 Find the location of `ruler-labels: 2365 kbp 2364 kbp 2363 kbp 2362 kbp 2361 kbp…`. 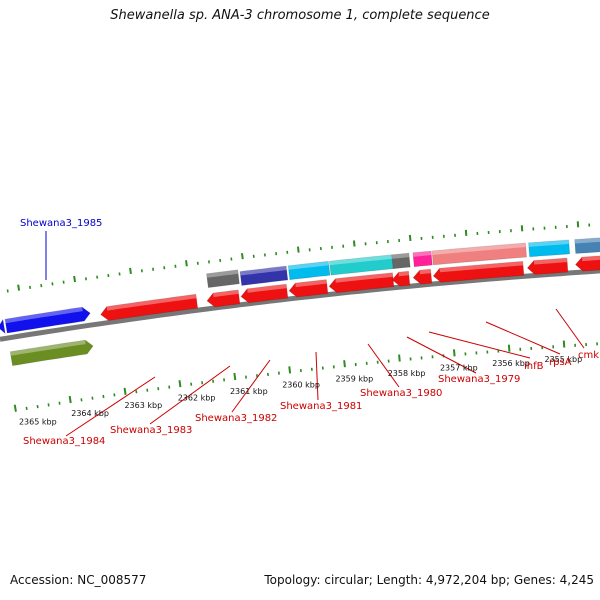

ruler-labels: 2365 kbp 2364 kbp 2363 kbp 2362 kbp 2361 kbp… is located at coordinates (300, 390).